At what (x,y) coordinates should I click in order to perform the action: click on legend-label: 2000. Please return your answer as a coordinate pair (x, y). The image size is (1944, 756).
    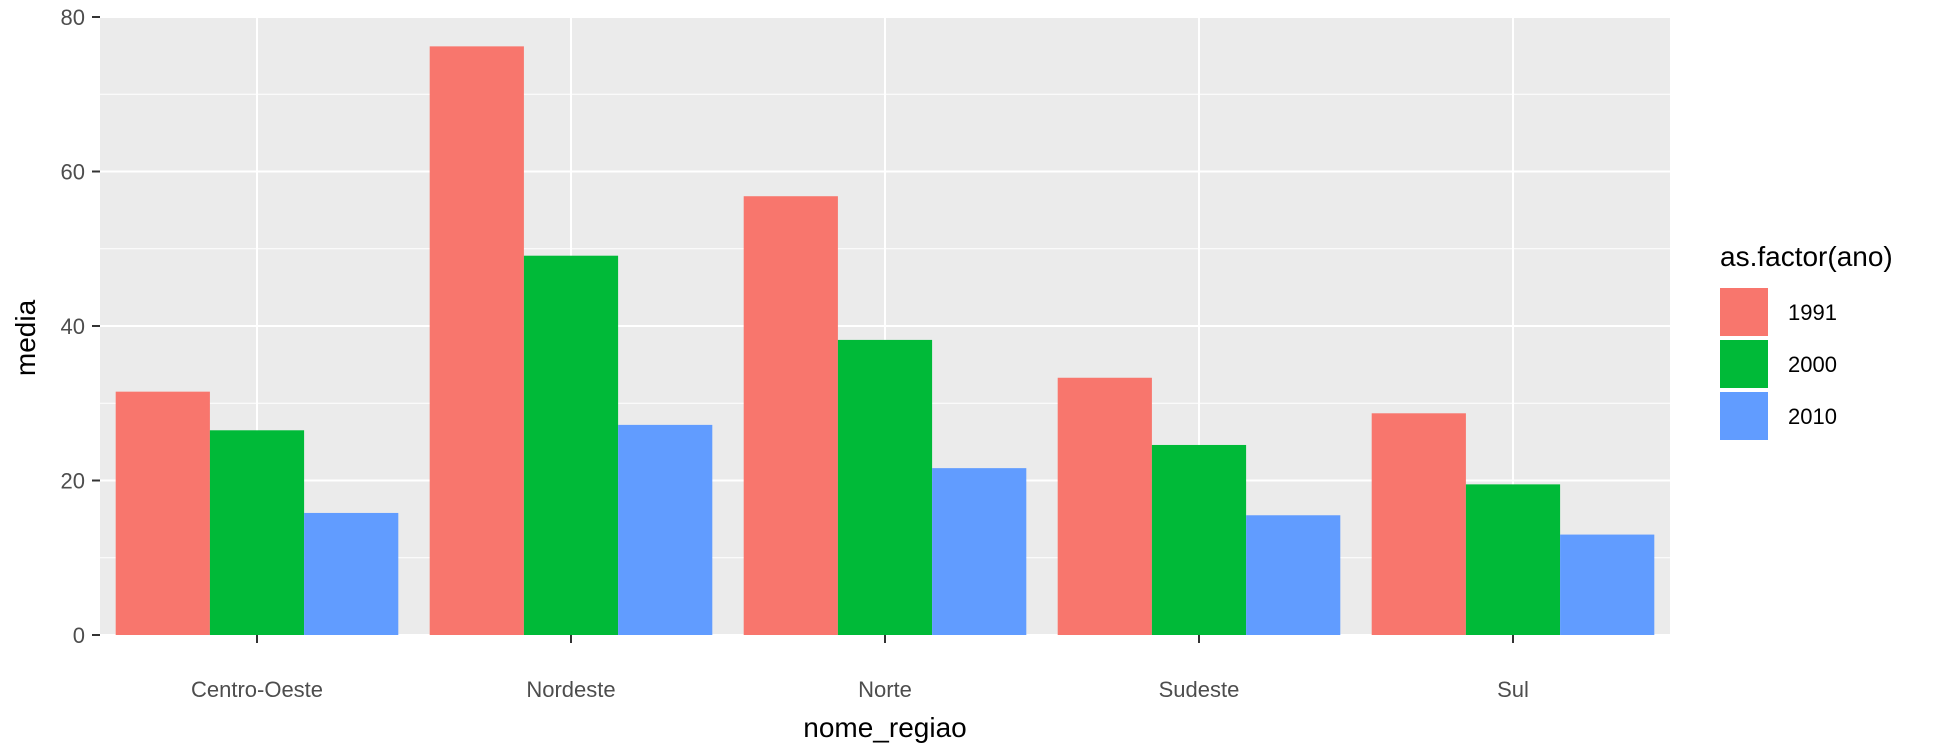
    Looking at the image, I should click on (1812, 364).